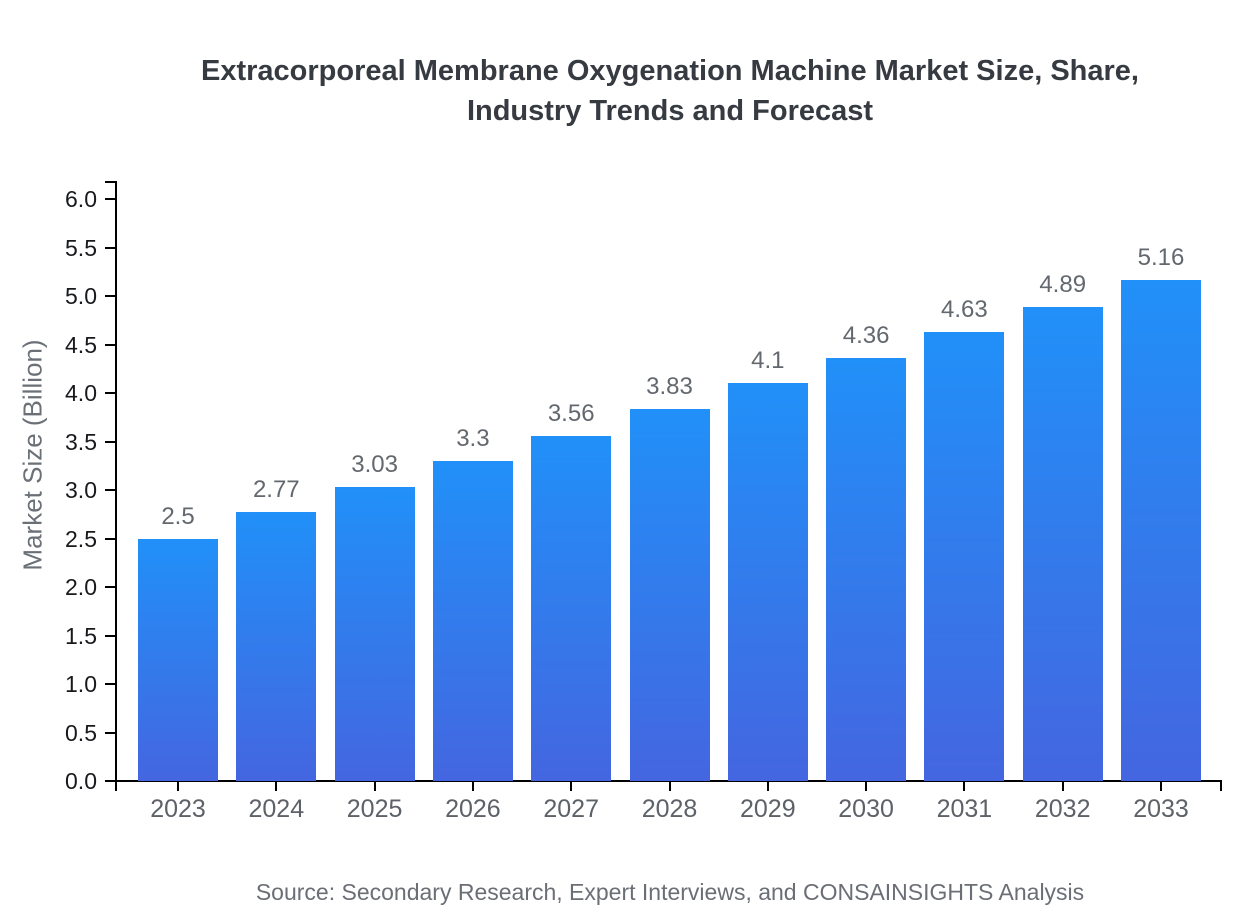  What do you see at coordinates (178, 659) in the screenshot?
I see `bar-2023` at bounding box center [178, 659].